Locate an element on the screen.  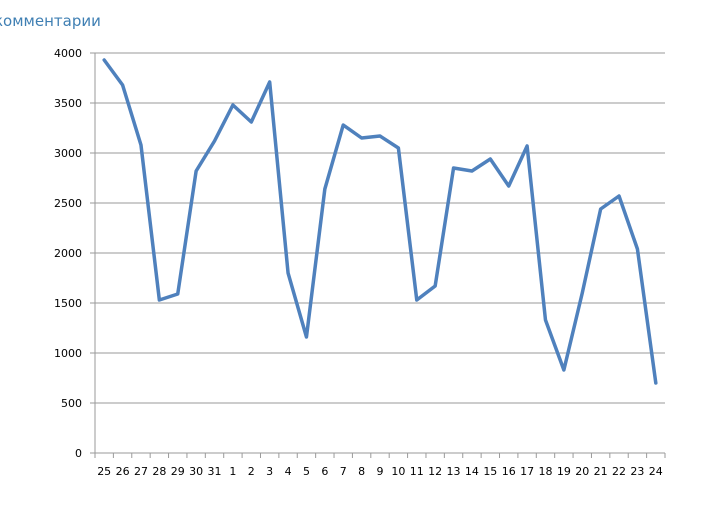
x-tick-label: 6 is located at coordinates (324, 471).